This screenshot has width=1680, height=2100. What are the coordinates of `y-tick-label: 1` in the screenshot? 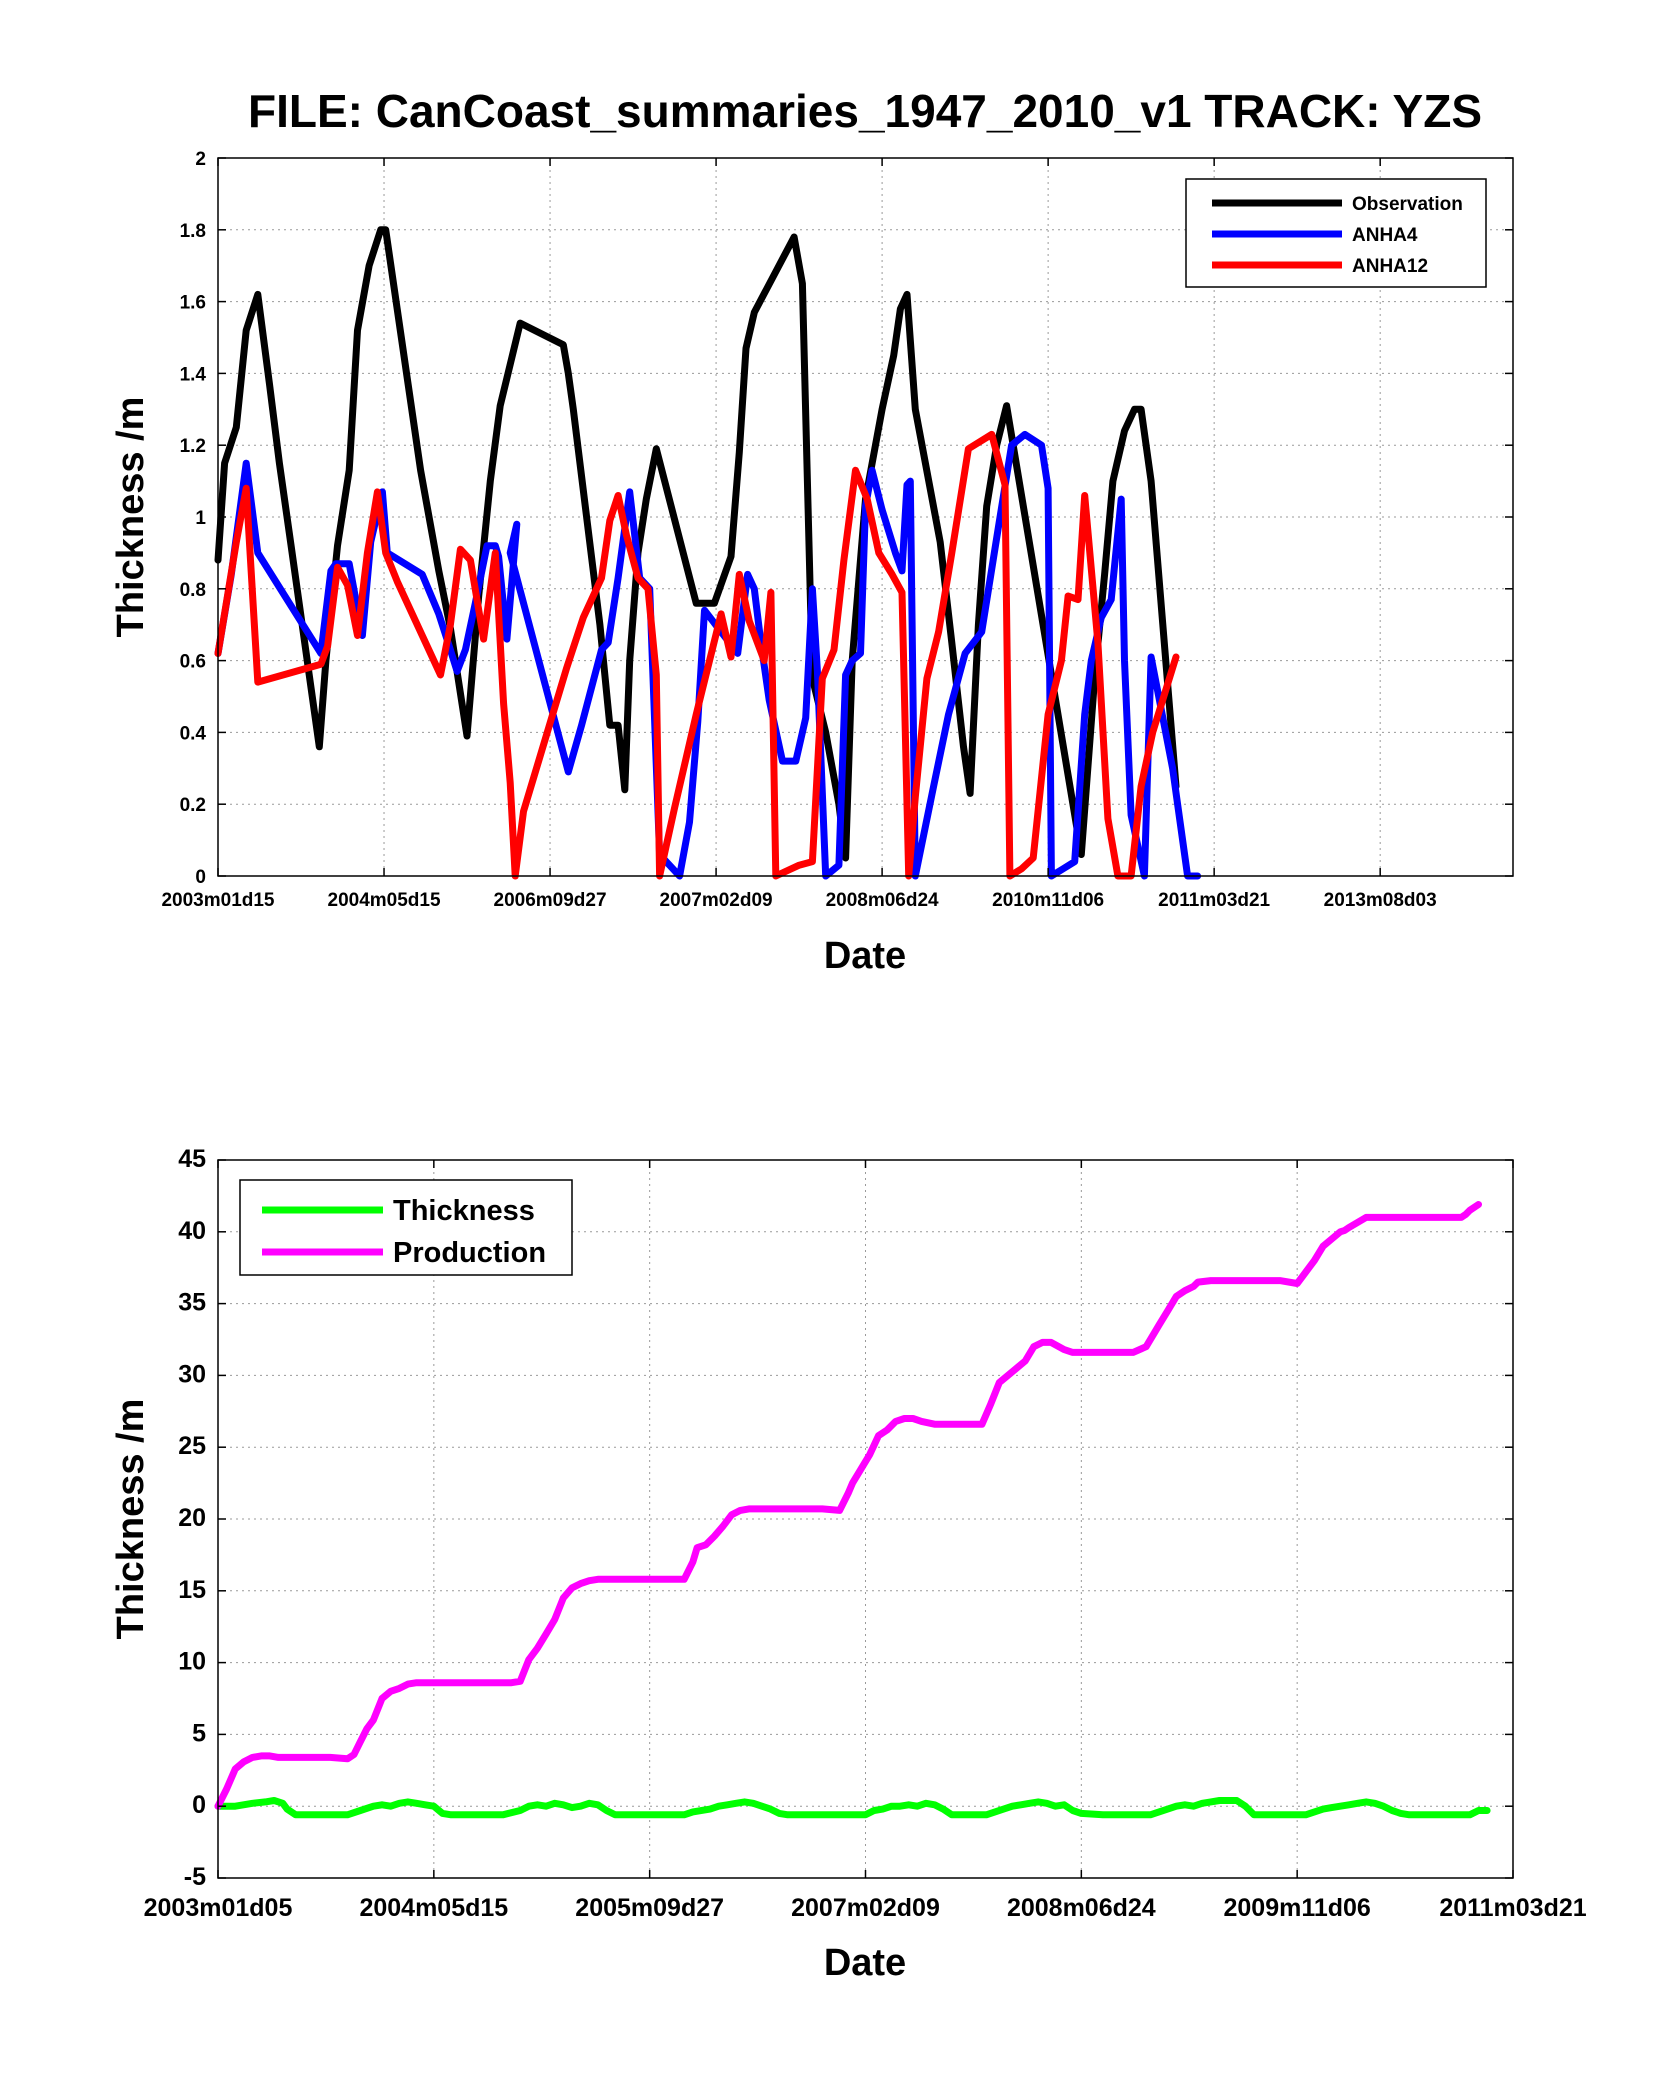 It's located at (200, 518).